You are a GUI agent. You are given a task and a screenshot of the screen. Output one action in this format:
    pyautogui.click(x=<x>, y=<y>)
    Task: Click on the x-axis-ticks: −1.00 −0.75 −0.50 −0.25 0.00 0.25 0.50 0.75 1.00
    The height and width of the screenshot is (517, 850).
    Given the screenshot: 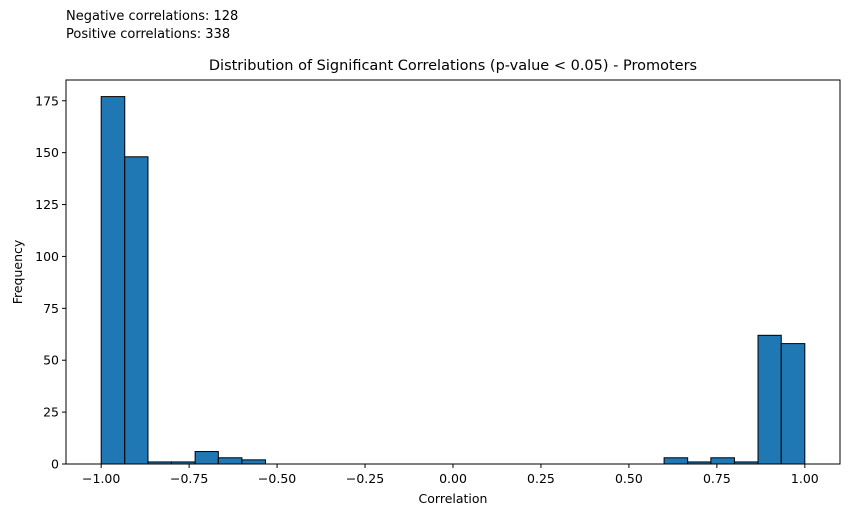 What is the action you would take?
    pyautogui.click(x=450, y=475)
    